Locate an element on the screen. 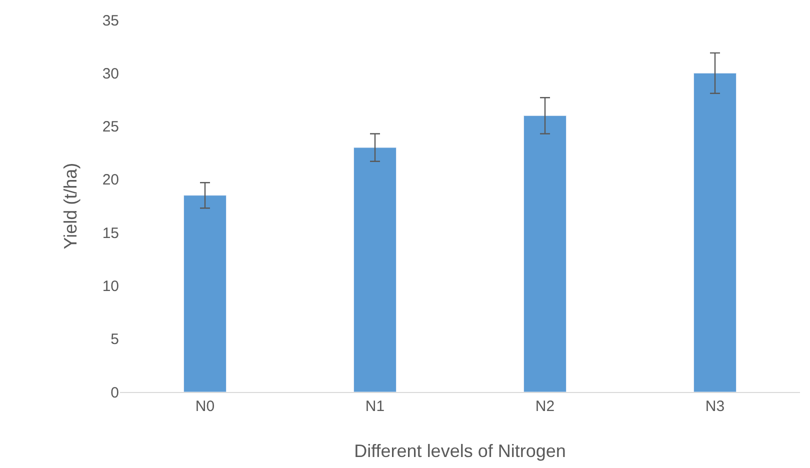  x-tick-label: N1 is located at coordinates (375, 406).